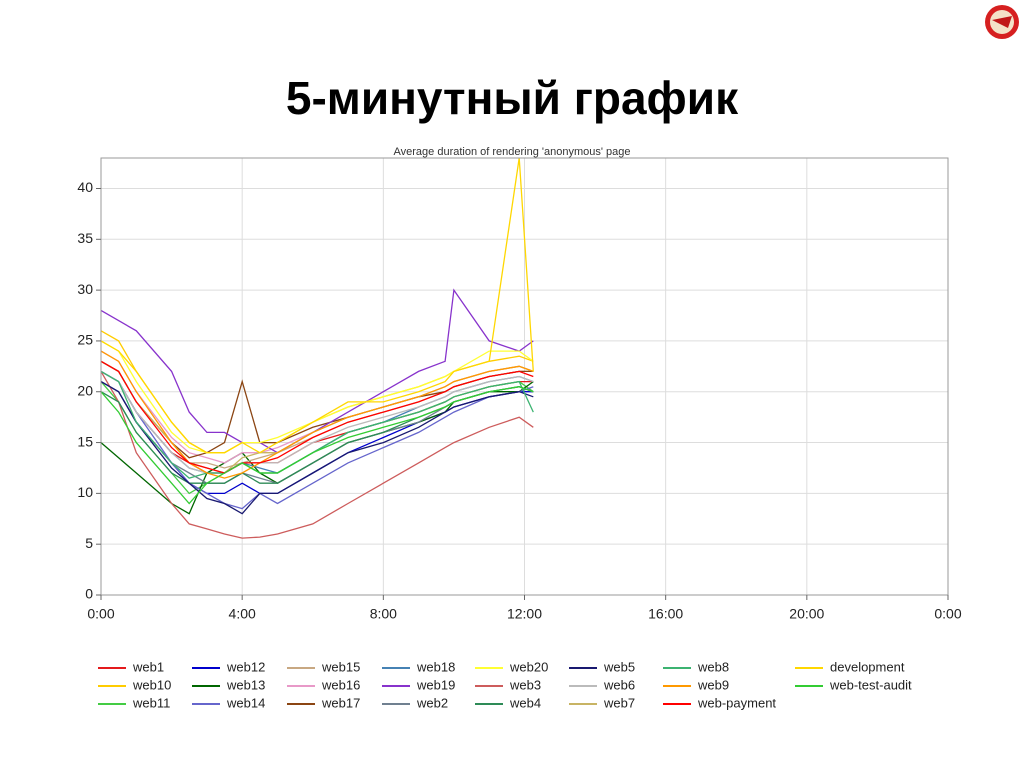  Describe the element at coordinates (89, 543) in the screenshot. I see `y-tick-label: 5` at that location.